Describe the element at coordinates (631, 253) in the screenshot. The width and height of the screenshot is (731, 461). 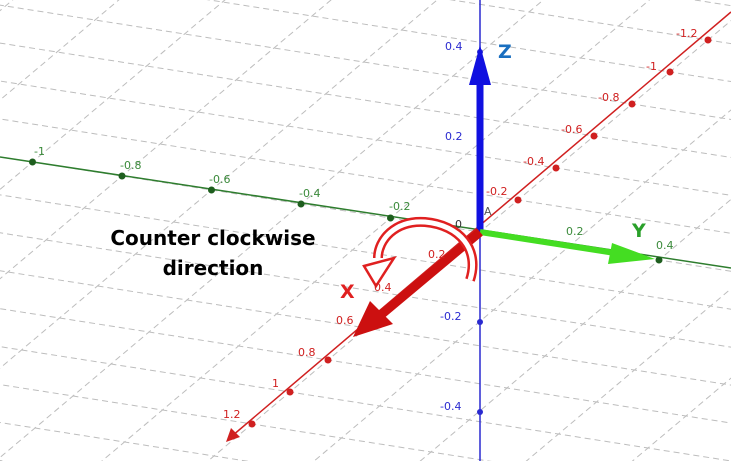
I see `y-vector-head` at that location.